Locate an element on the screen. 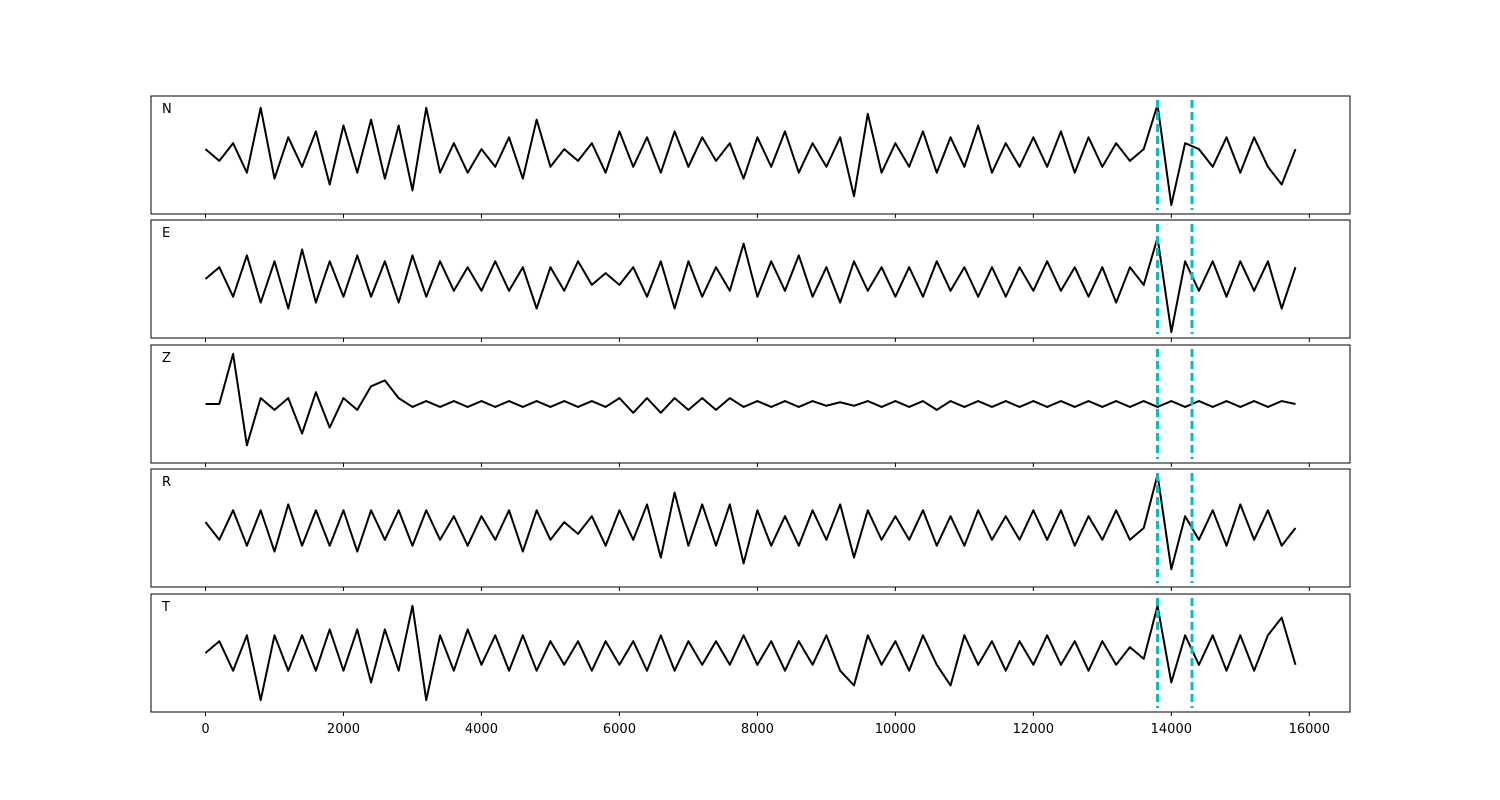  x-tick-label: 12000 is located at coordinates (1033, 729).